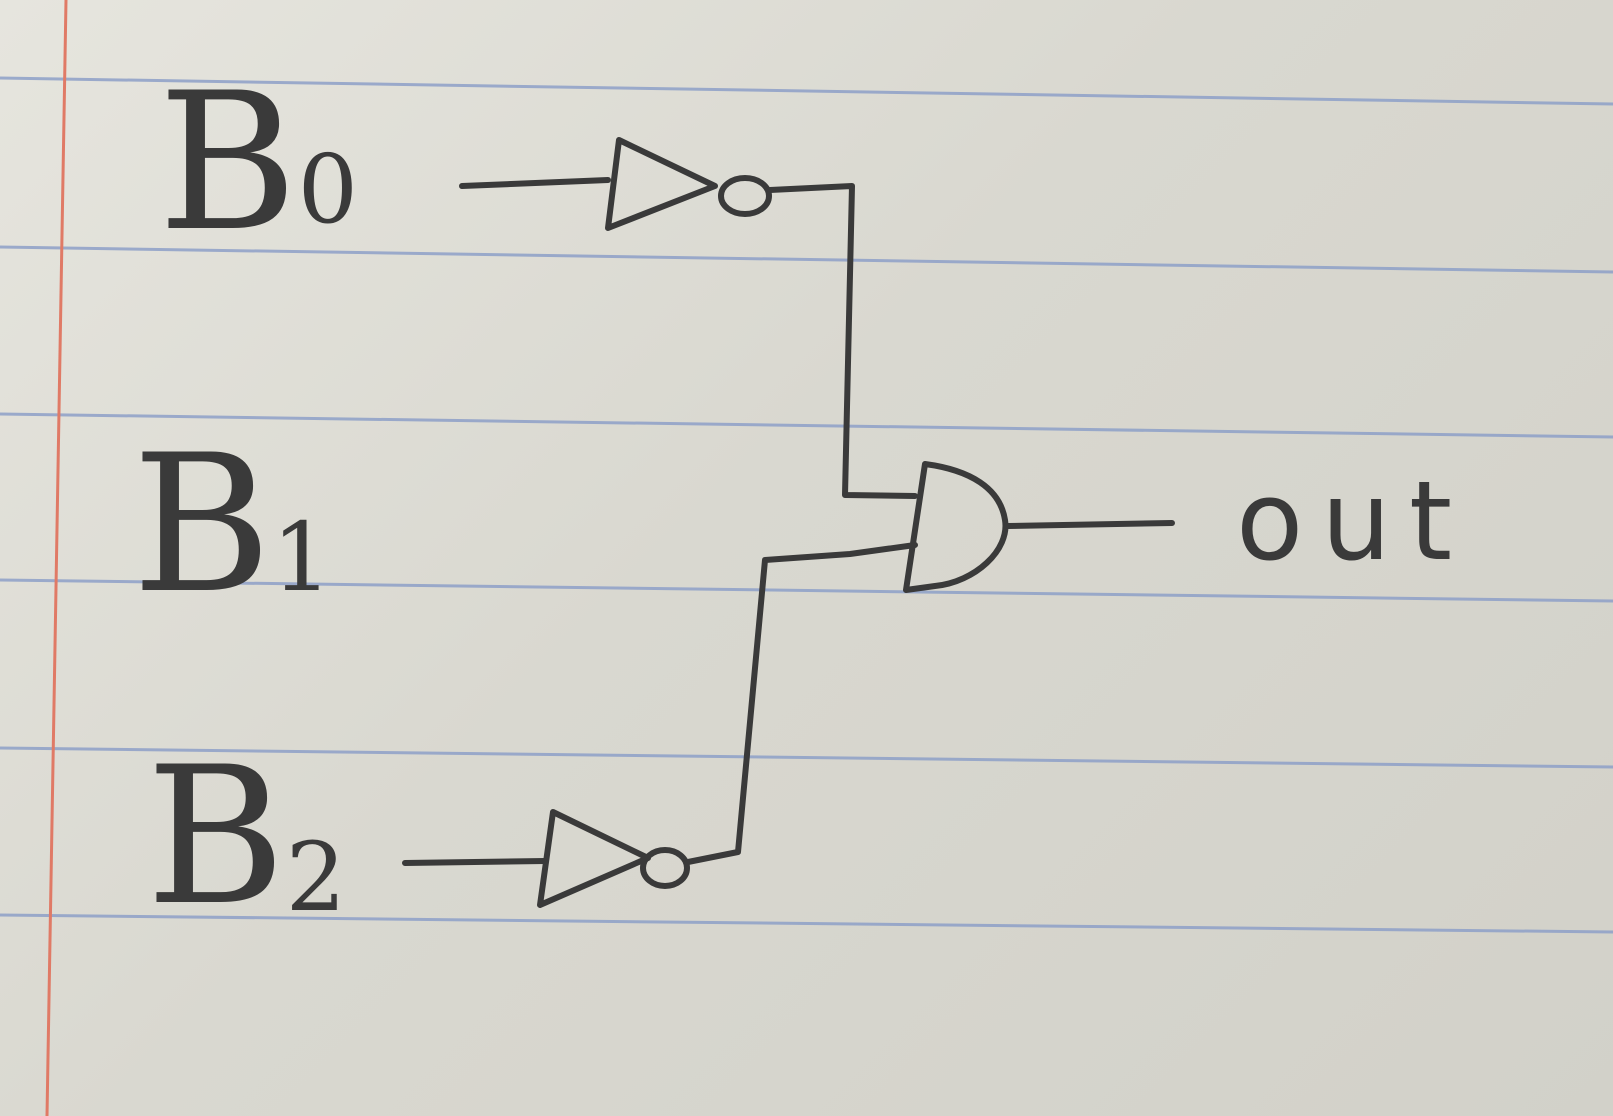 The image size is (1613, 1116). I want to click on input-label-b1: B1, so click(232, 525).